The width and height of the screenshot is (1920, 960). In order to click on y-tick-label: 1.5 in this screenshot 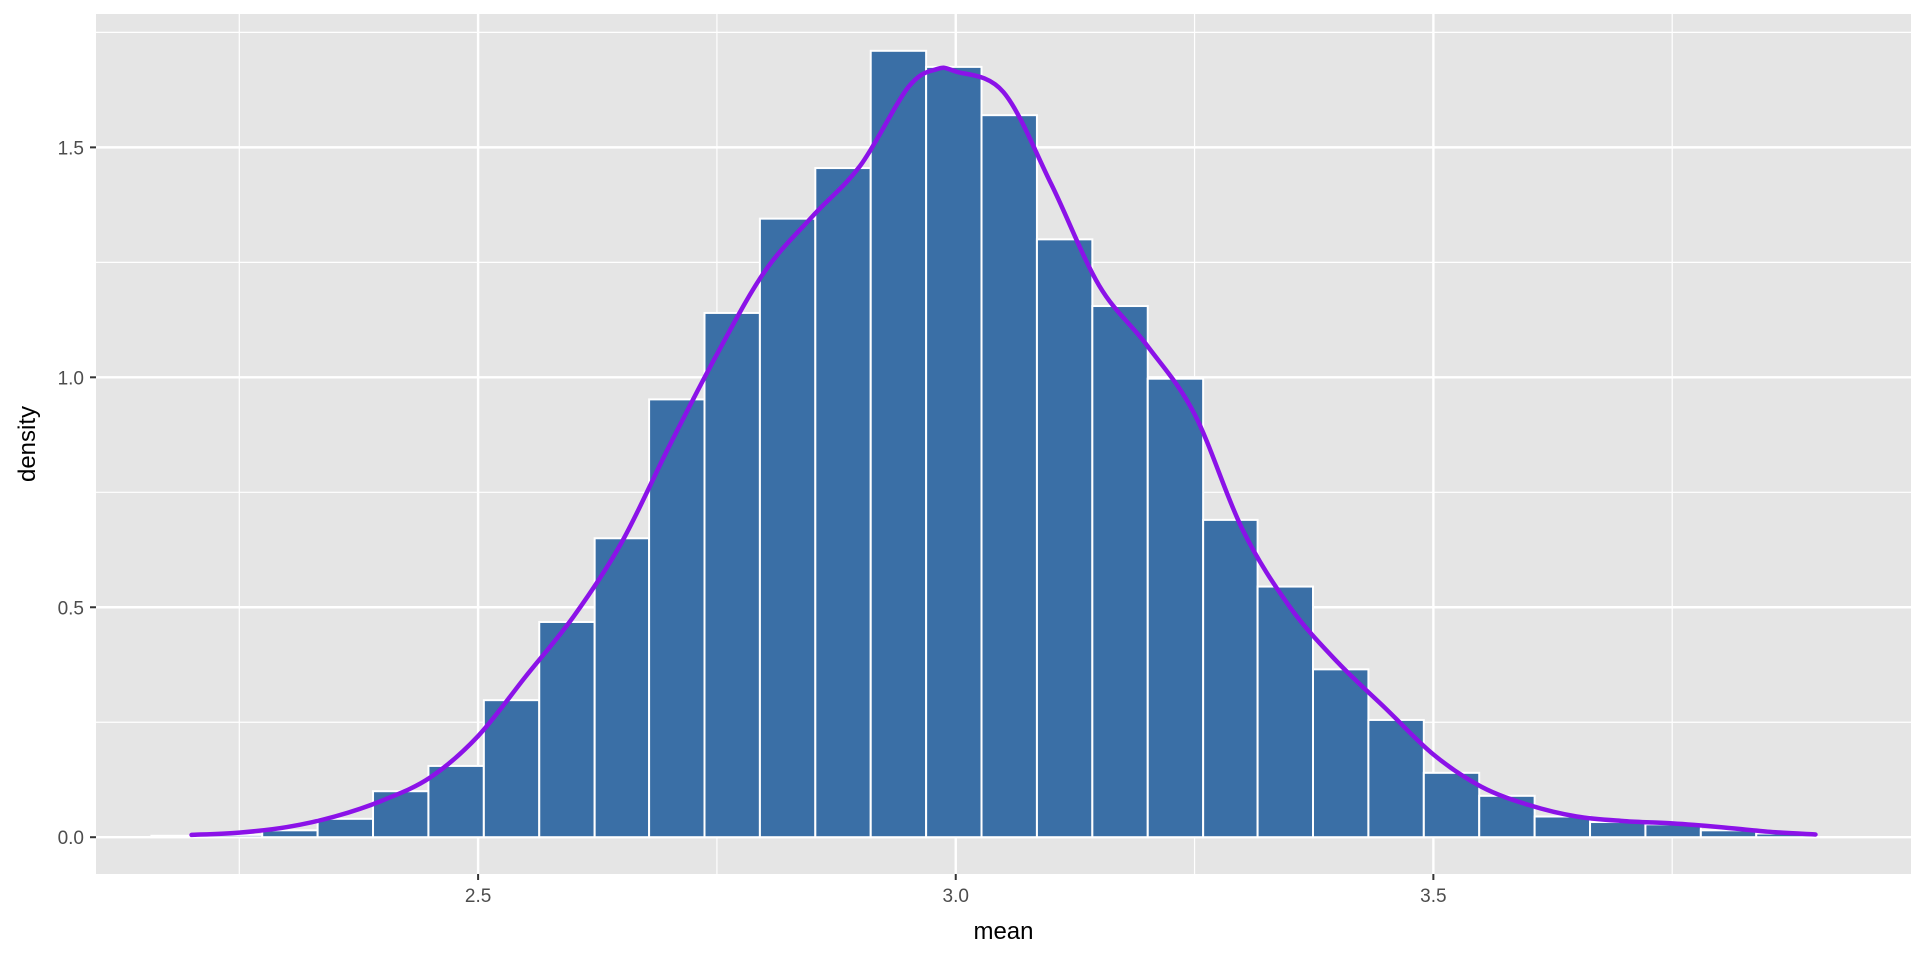, I will do `click(71, 148)`.